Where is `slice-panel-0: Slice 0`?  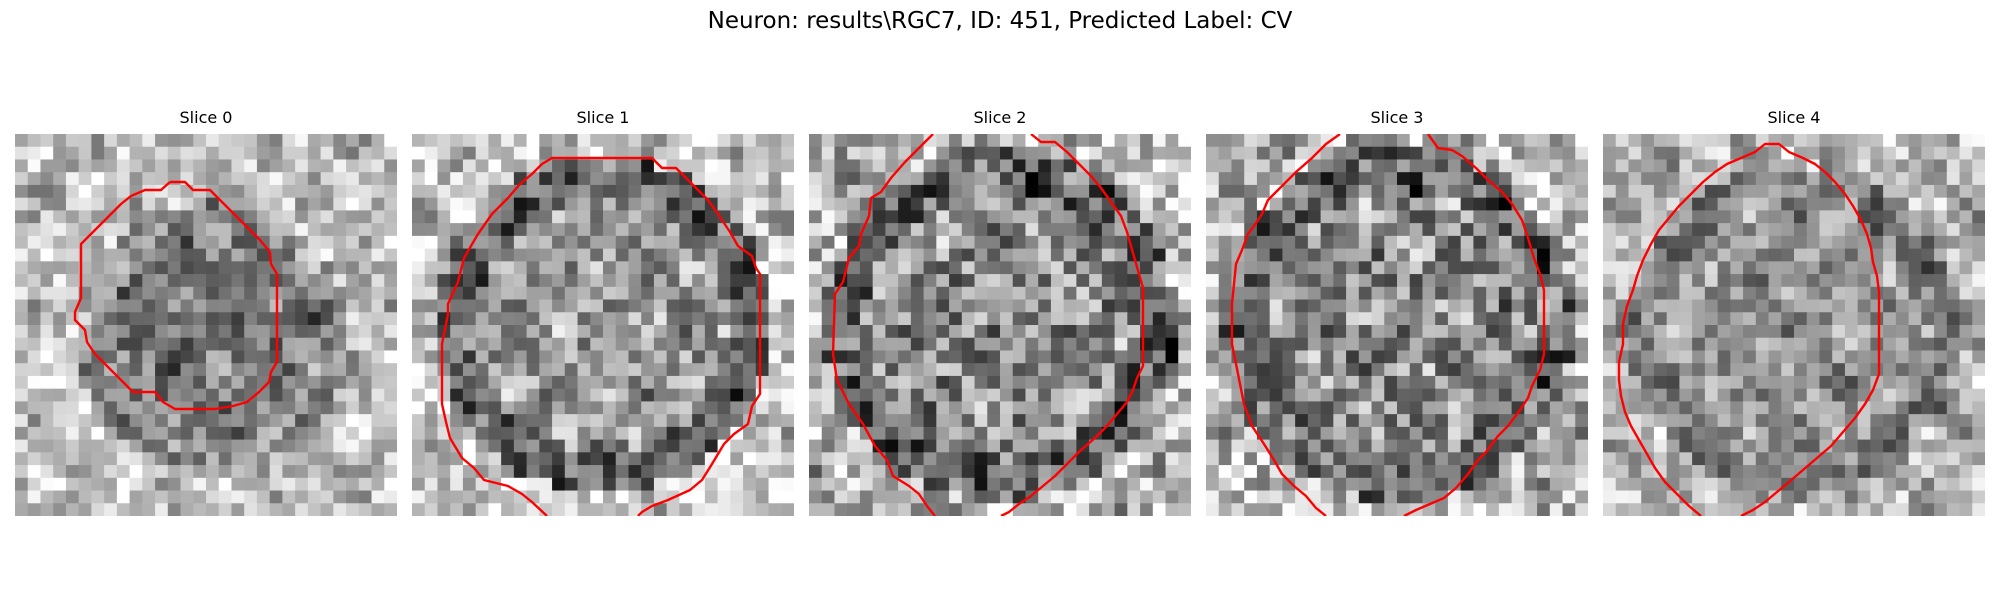 slice-panel-0: Slice 0 is located at coordinates (206, 313).